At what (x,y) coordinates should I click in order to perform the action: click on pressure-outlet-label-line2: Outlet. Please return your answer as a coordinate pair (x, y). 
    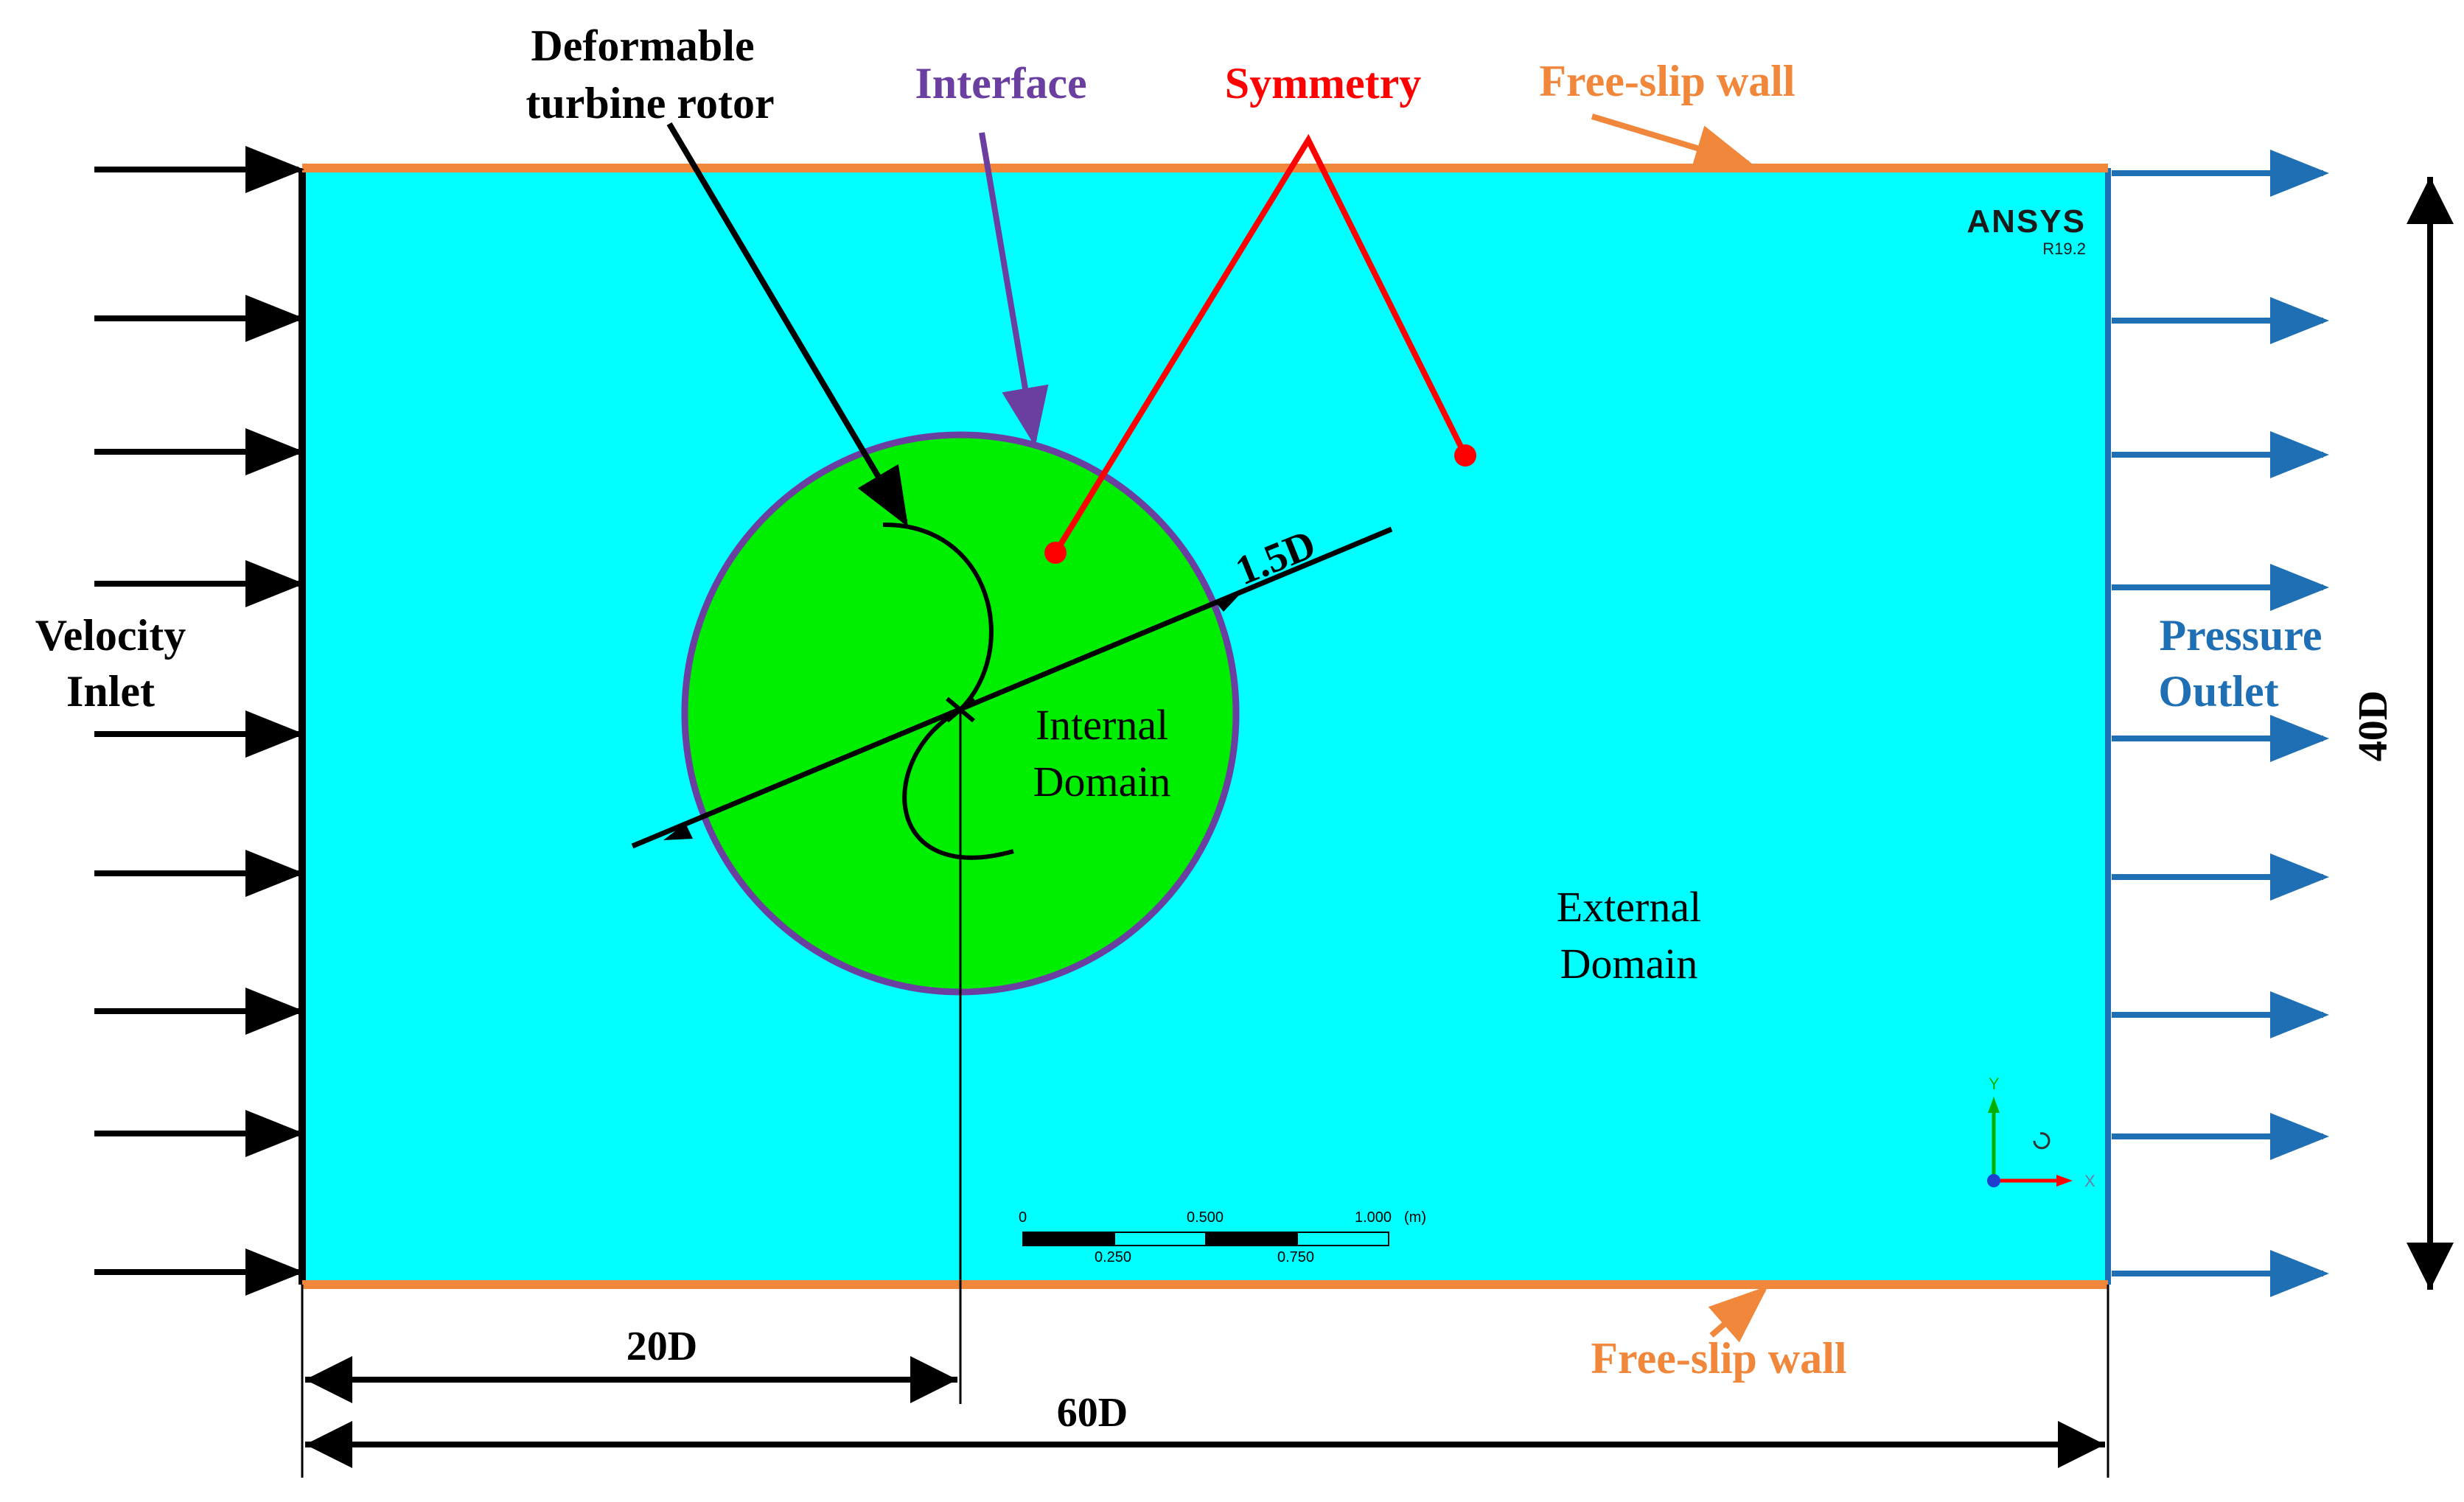
    Looking at the image, I should click on (2218, 691).